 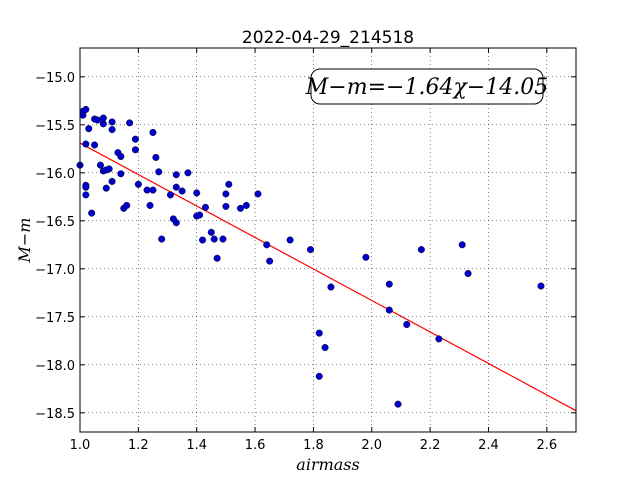 I want to click on x-tick-label: 1.8, so click(x=313, y=445).